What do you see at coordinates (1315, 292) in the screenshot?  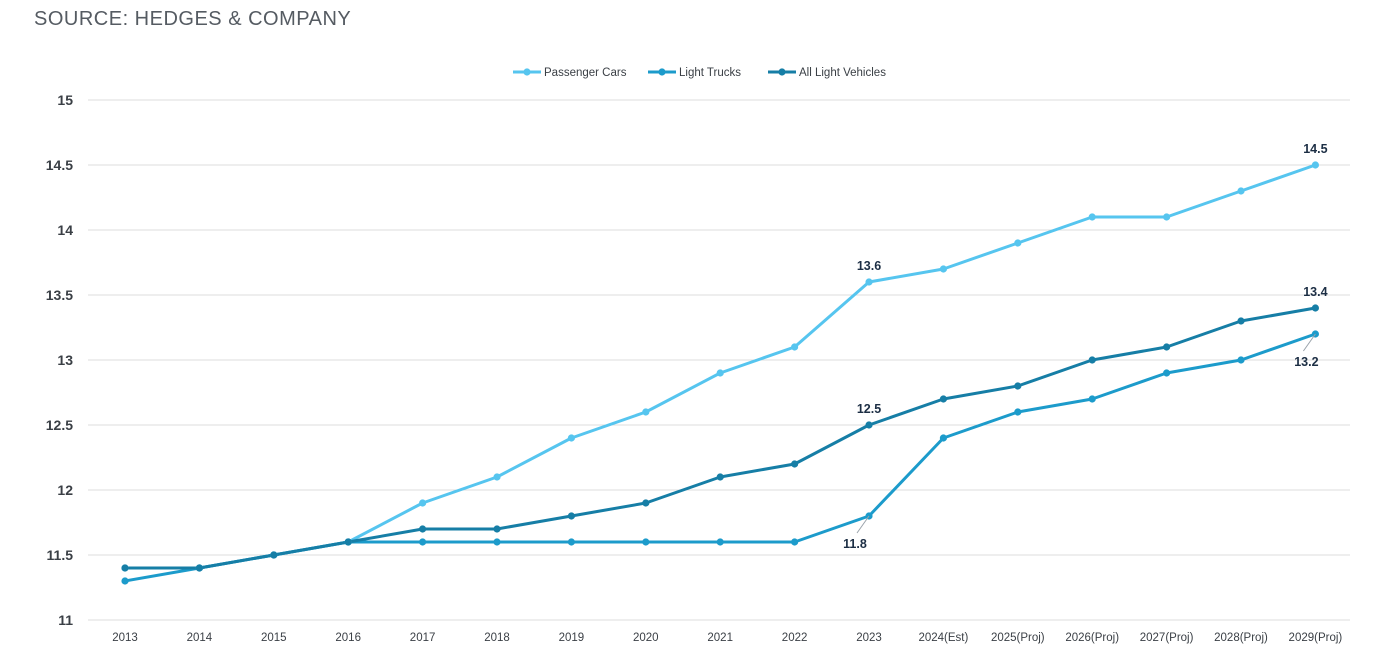 I see `data-label: 13.4` at bounding box center [1315, 292].